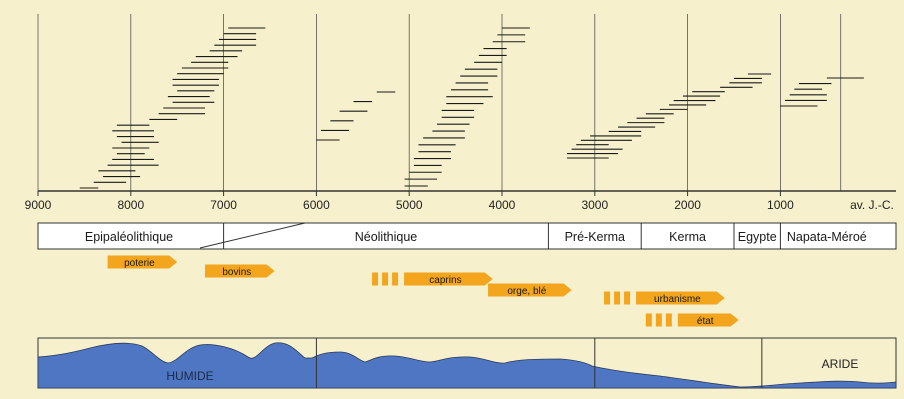  I want to click on climate-panel: HUMIDE ARIDE, so click(467, 363).